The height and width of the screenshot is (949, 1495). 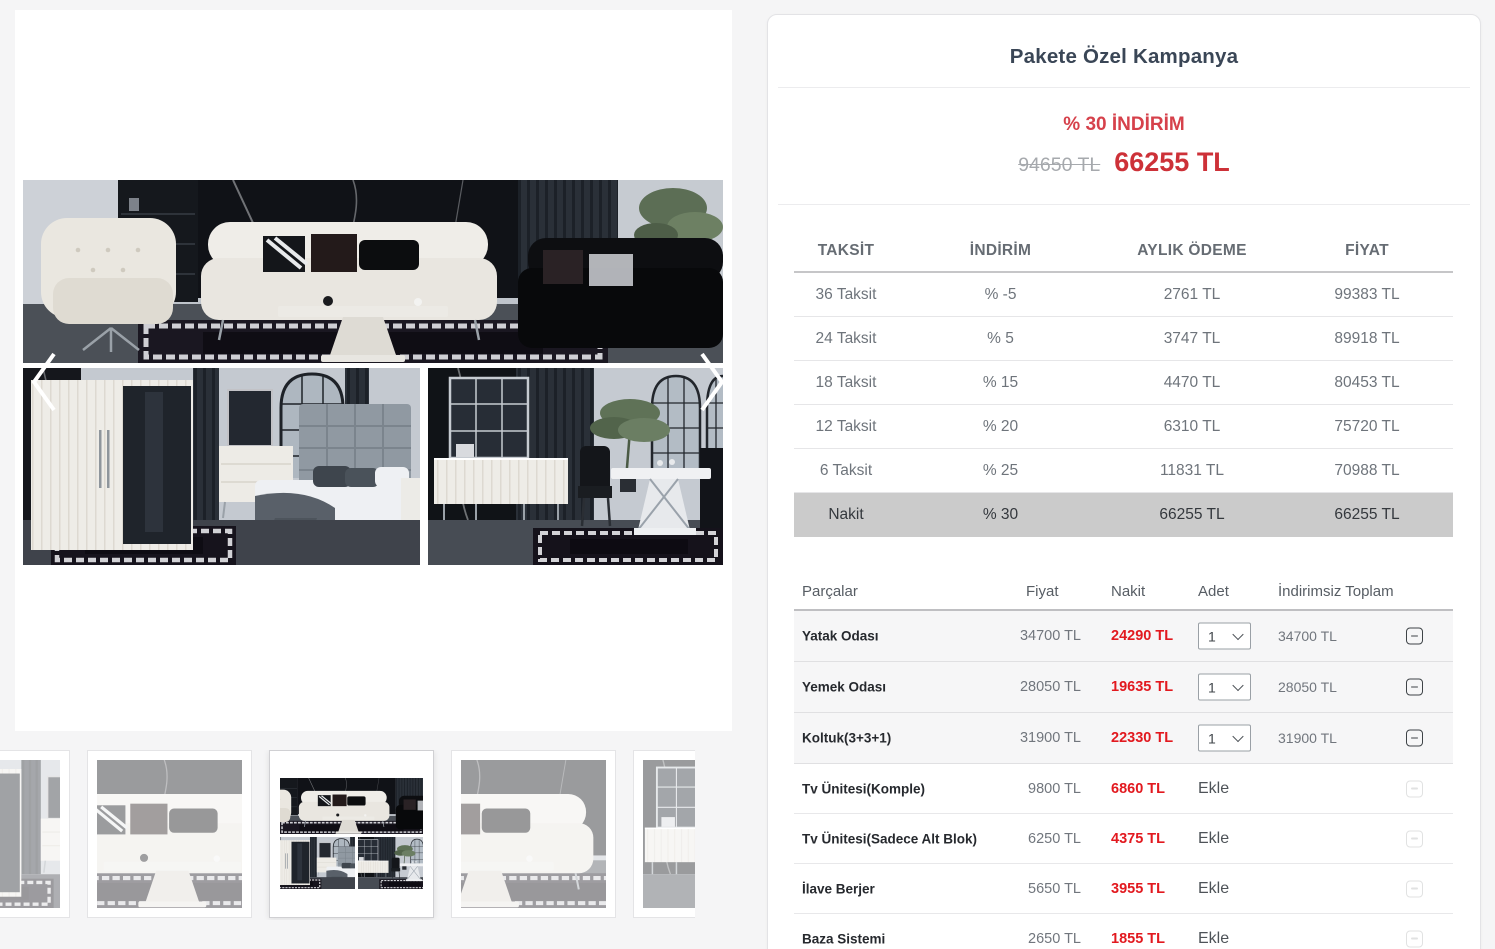 What do you see at coordinates (1124, 124) in the screenshot?
I see `discount-label: % 30 İNDİRİM` at bounding box center [1124, 124].